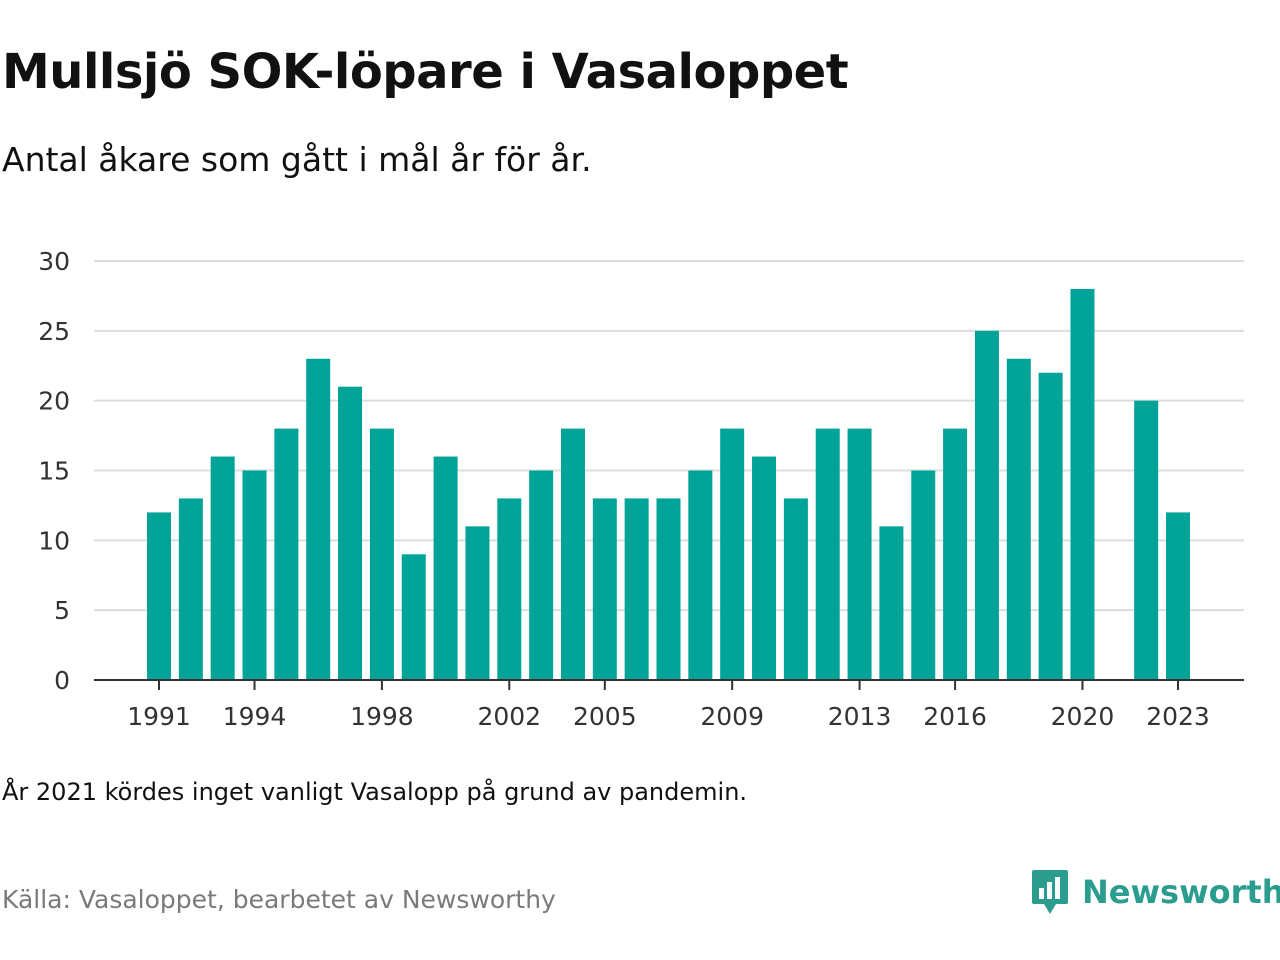 The height and width of the screenshot is (960, 1280). I want to click on bar-2006, so click(636, 589).